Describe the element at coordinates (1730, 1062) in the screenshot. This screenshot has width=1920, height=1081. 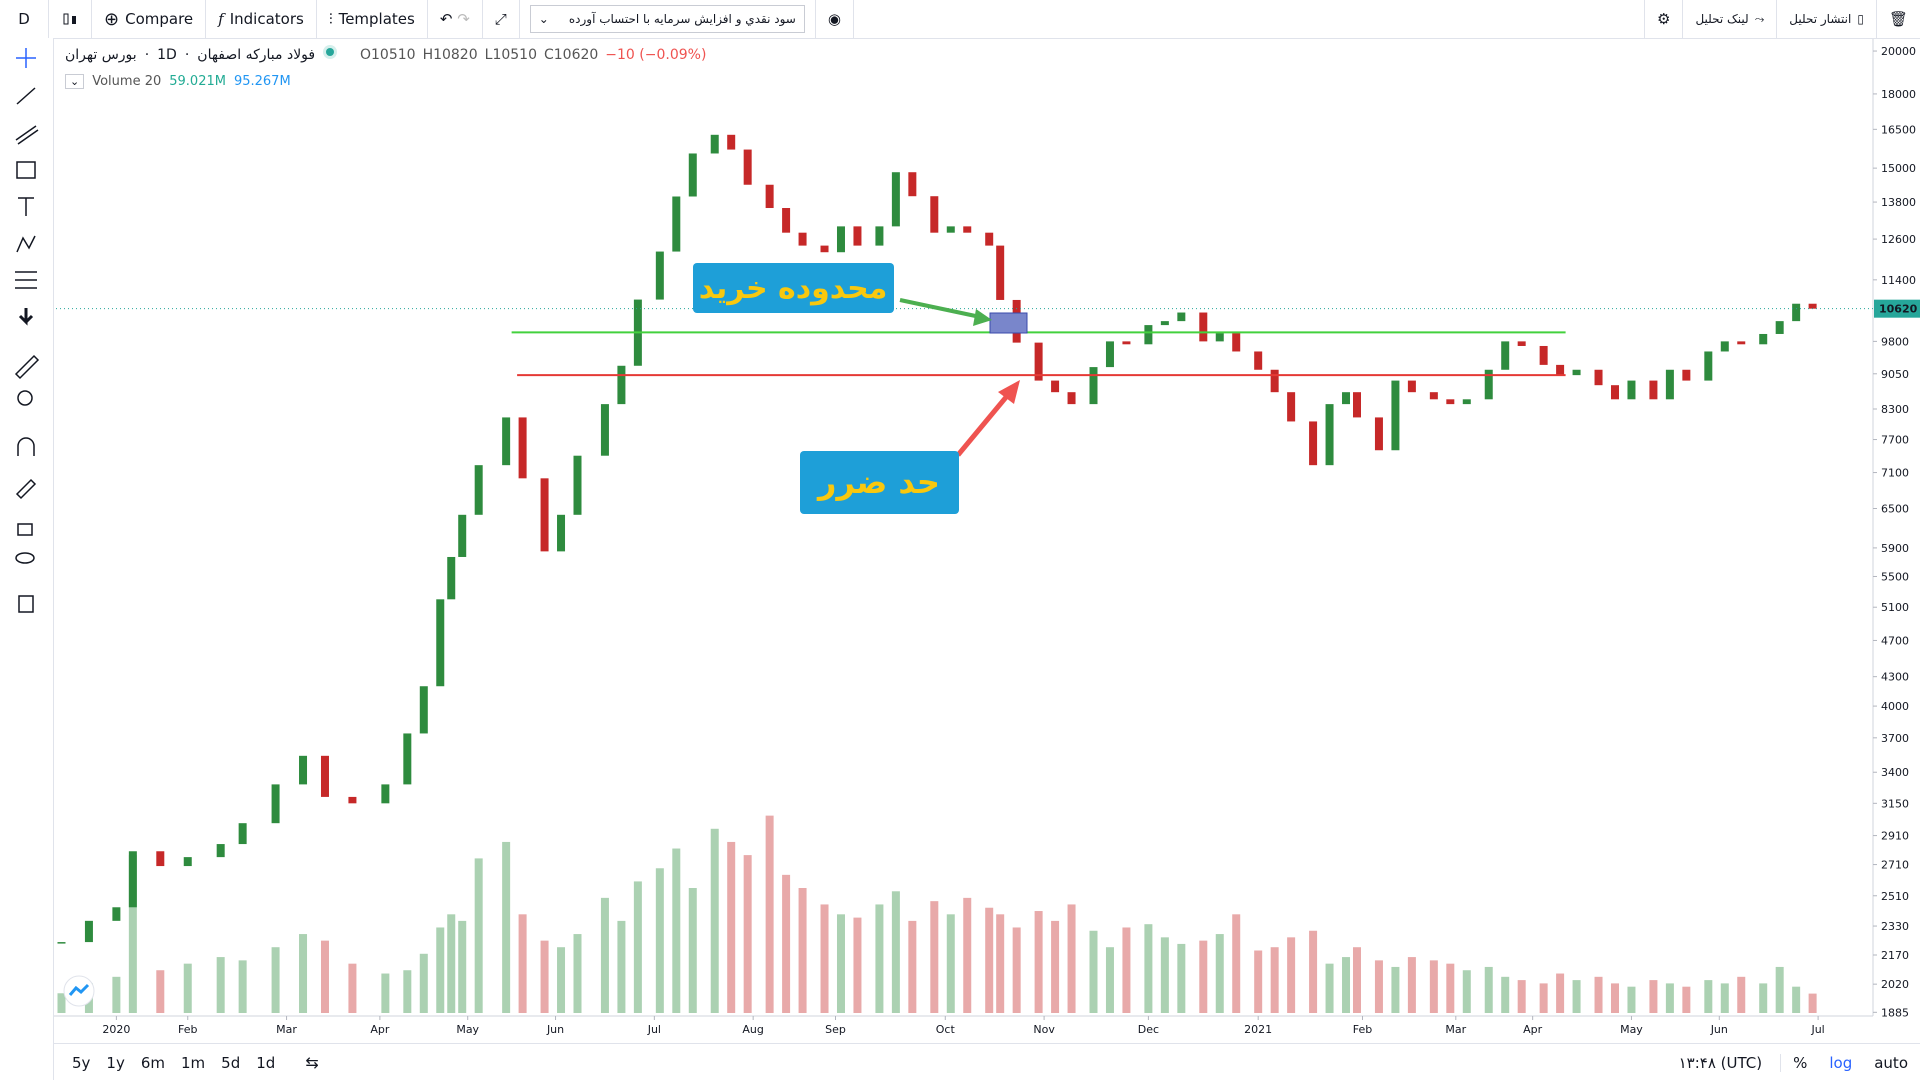
I see `clock: ۱۳:۴۸ (UTC)` at that location.